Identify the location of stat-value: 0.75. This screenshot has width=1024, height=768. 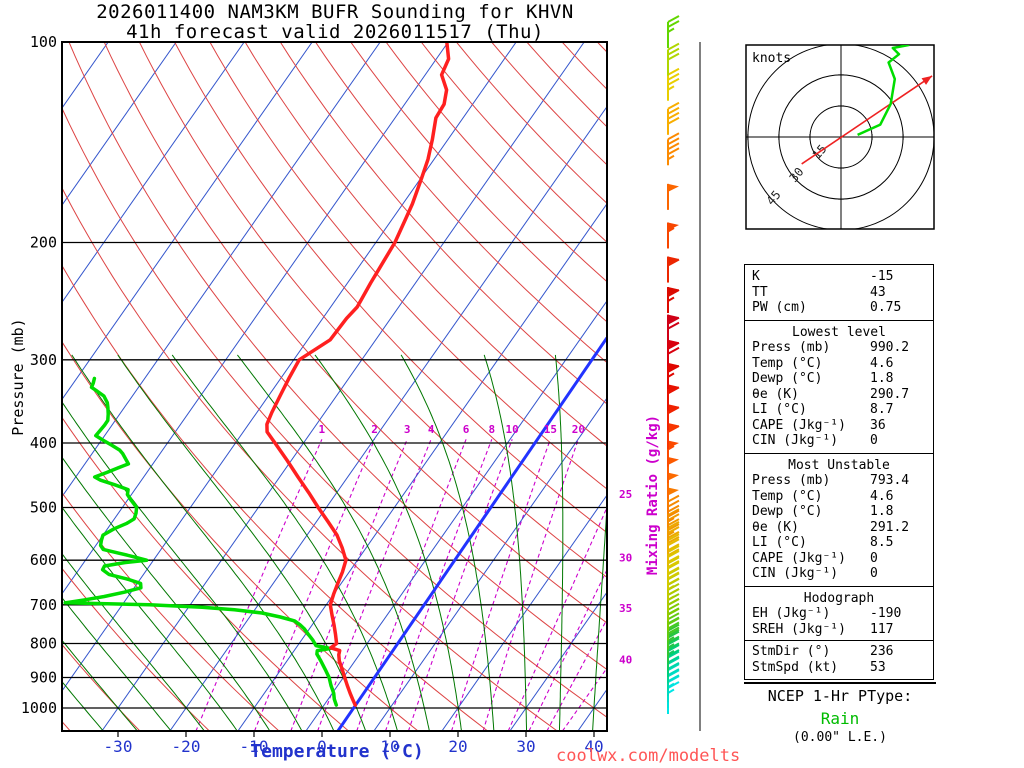
(886, 307).